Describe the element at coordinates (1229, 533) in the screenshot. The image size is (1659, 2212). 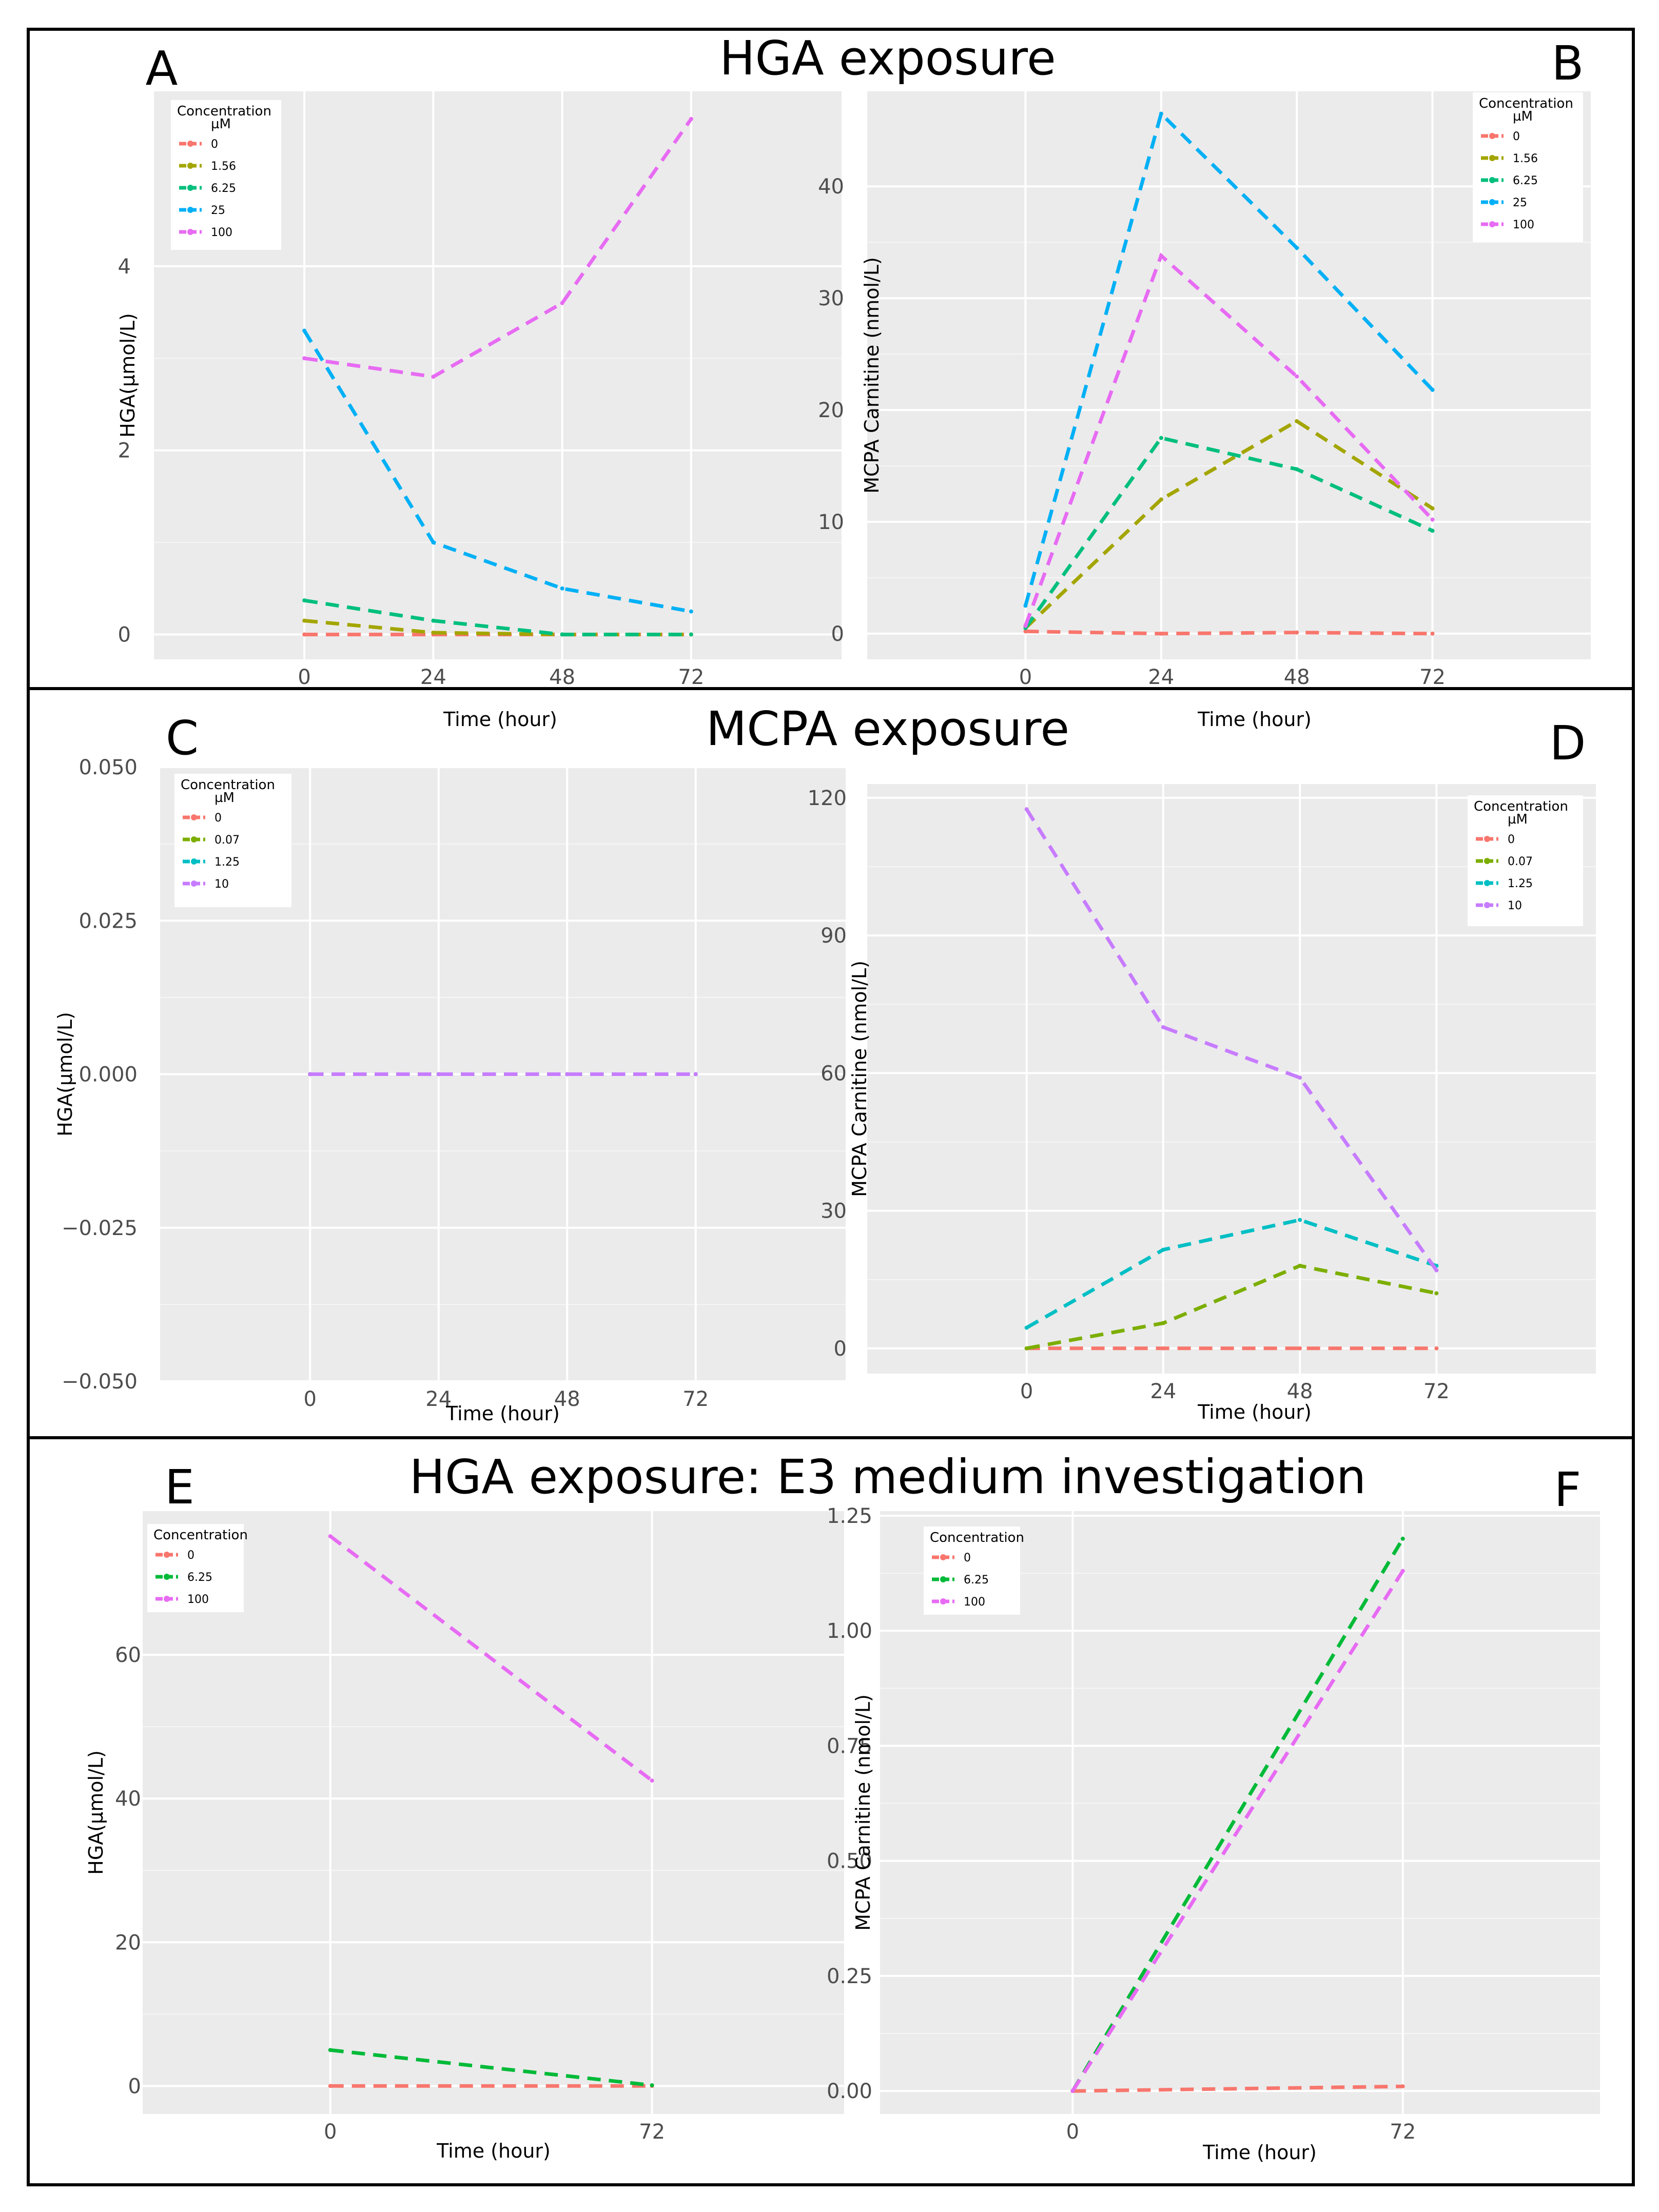
I see `panel-b-series-6-25-line` at that location.